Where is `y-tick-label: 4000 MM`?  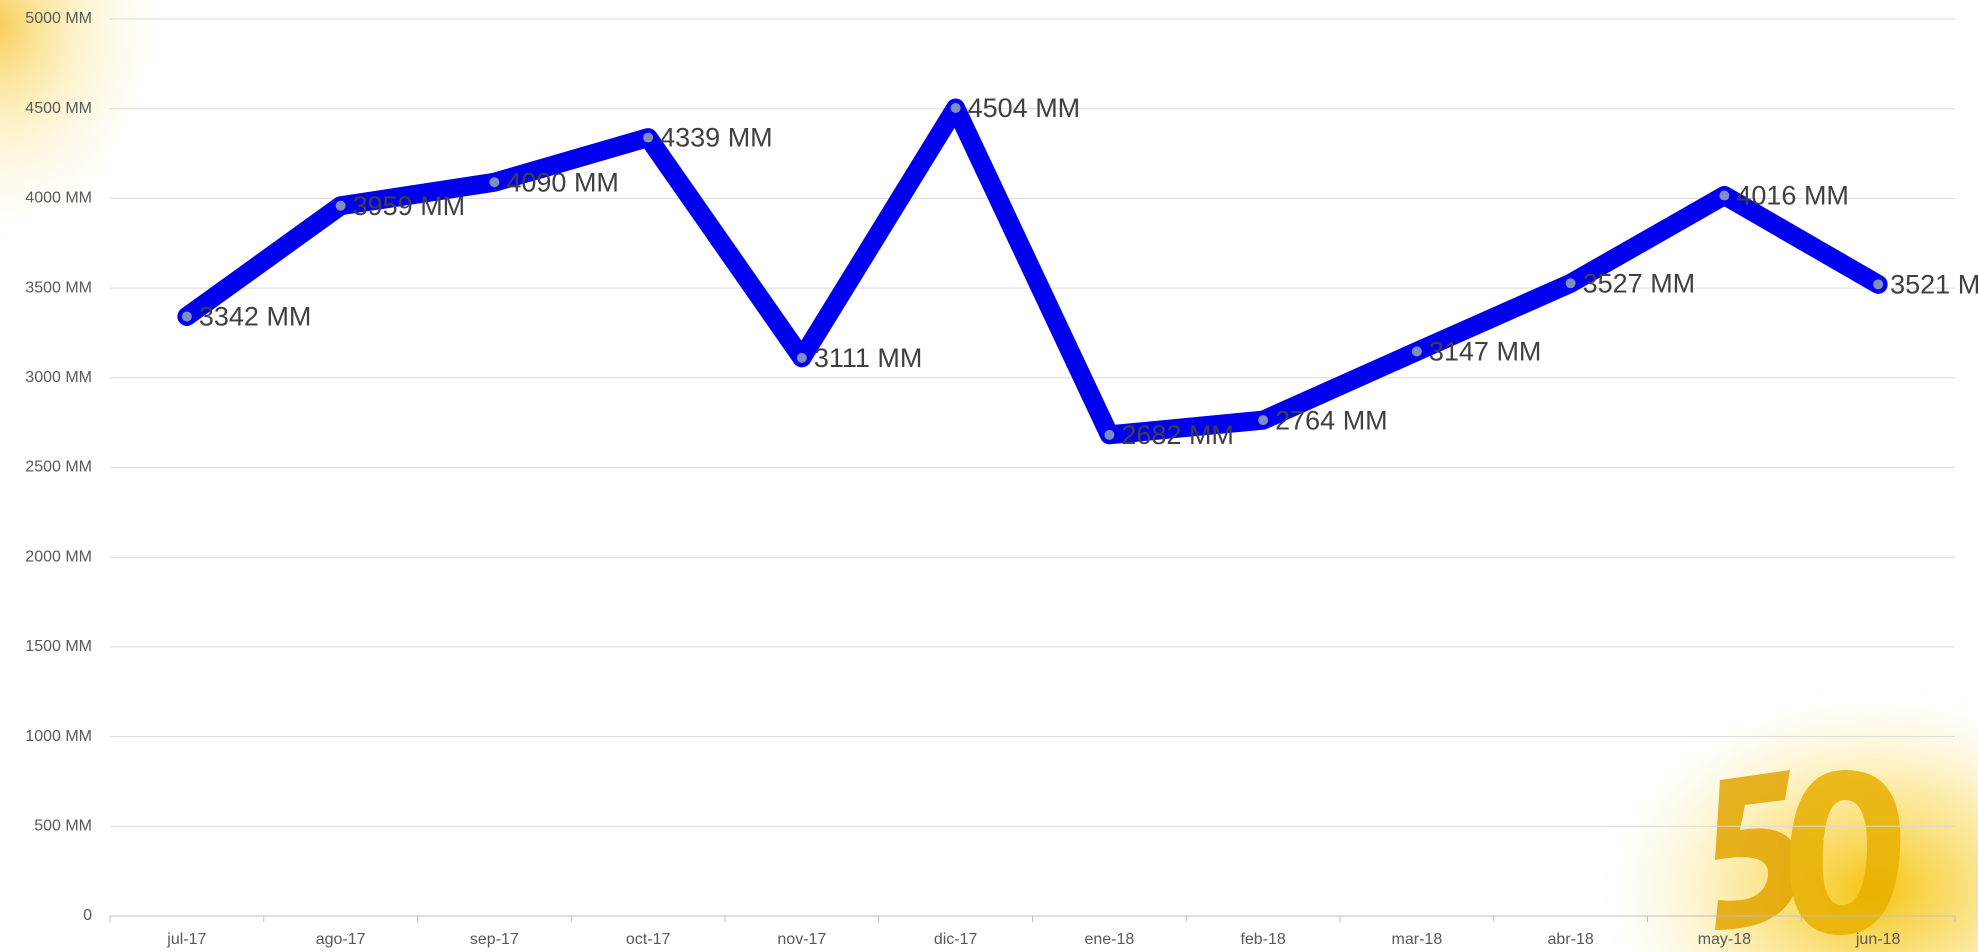
y-tick-label: 4000 MM is located at coordinates (58, 198).